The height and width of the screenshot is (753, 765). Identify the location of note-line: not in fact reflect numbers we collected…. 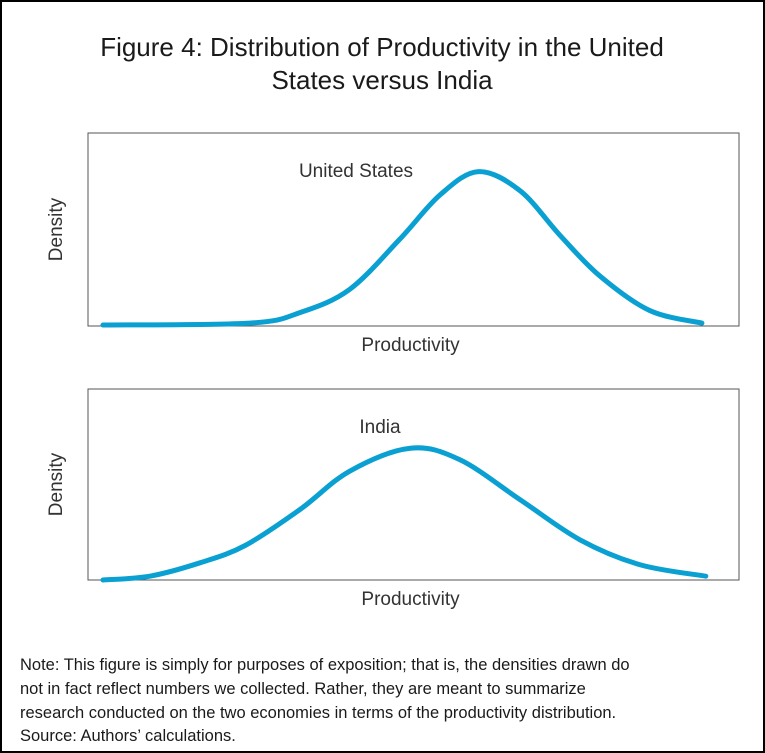
(303, 689).